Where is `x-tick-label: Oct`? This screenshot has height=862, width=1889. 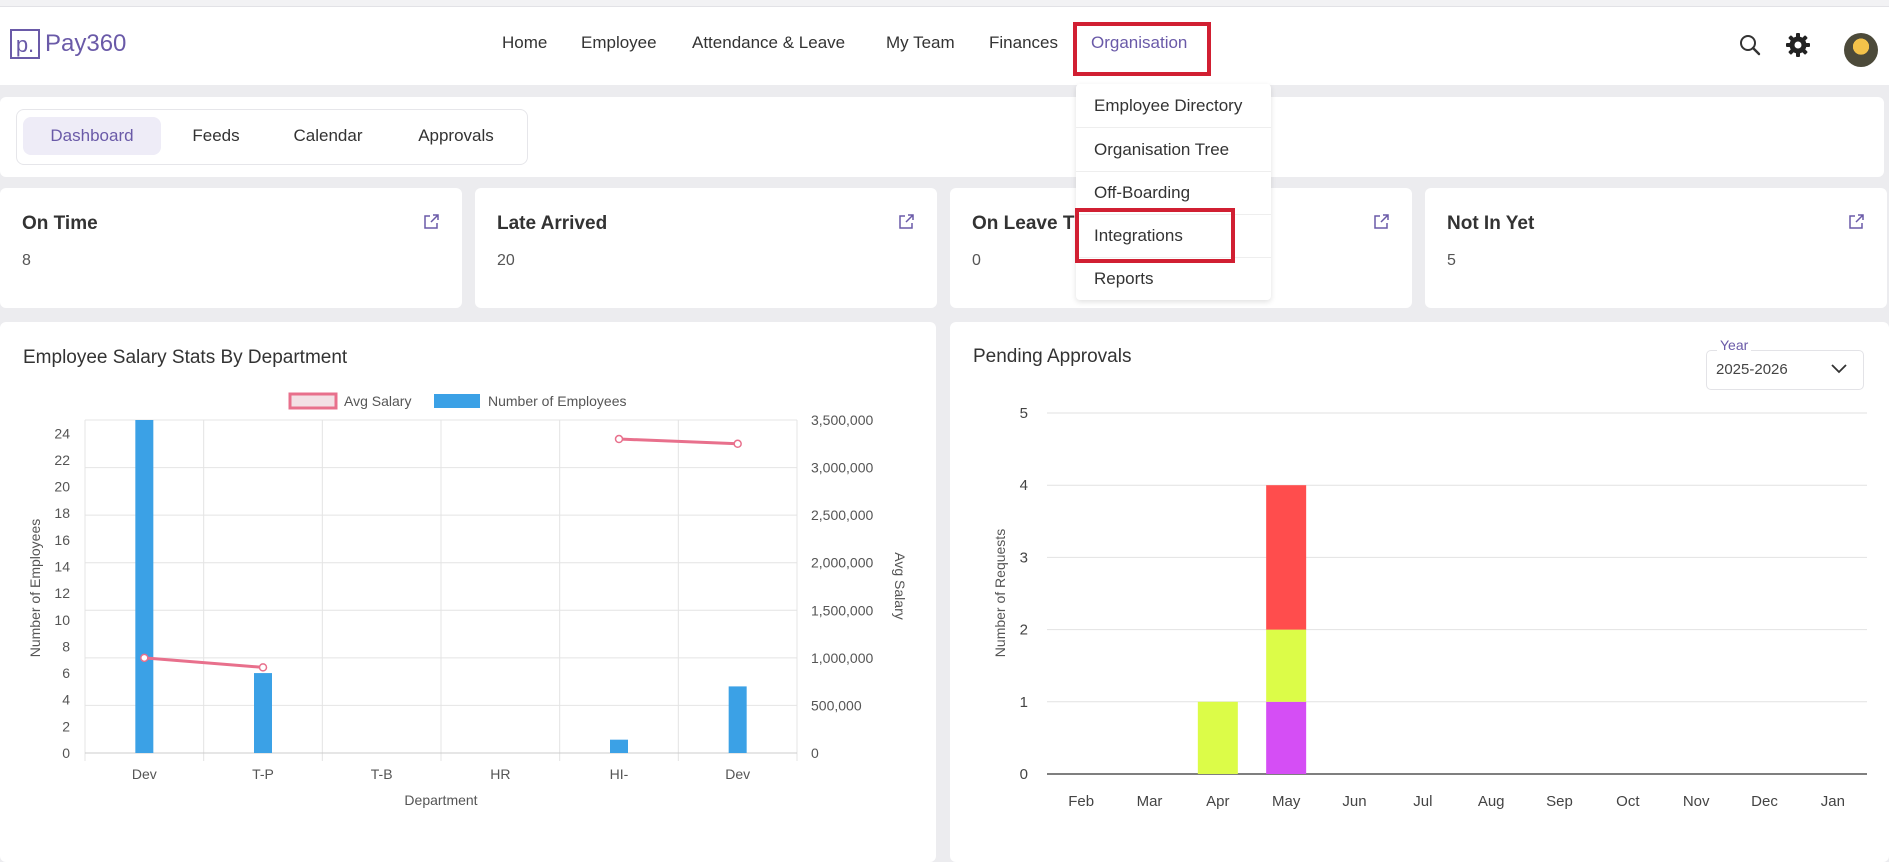 x-tick-label: Oct is located at coordinates (1628, 801).